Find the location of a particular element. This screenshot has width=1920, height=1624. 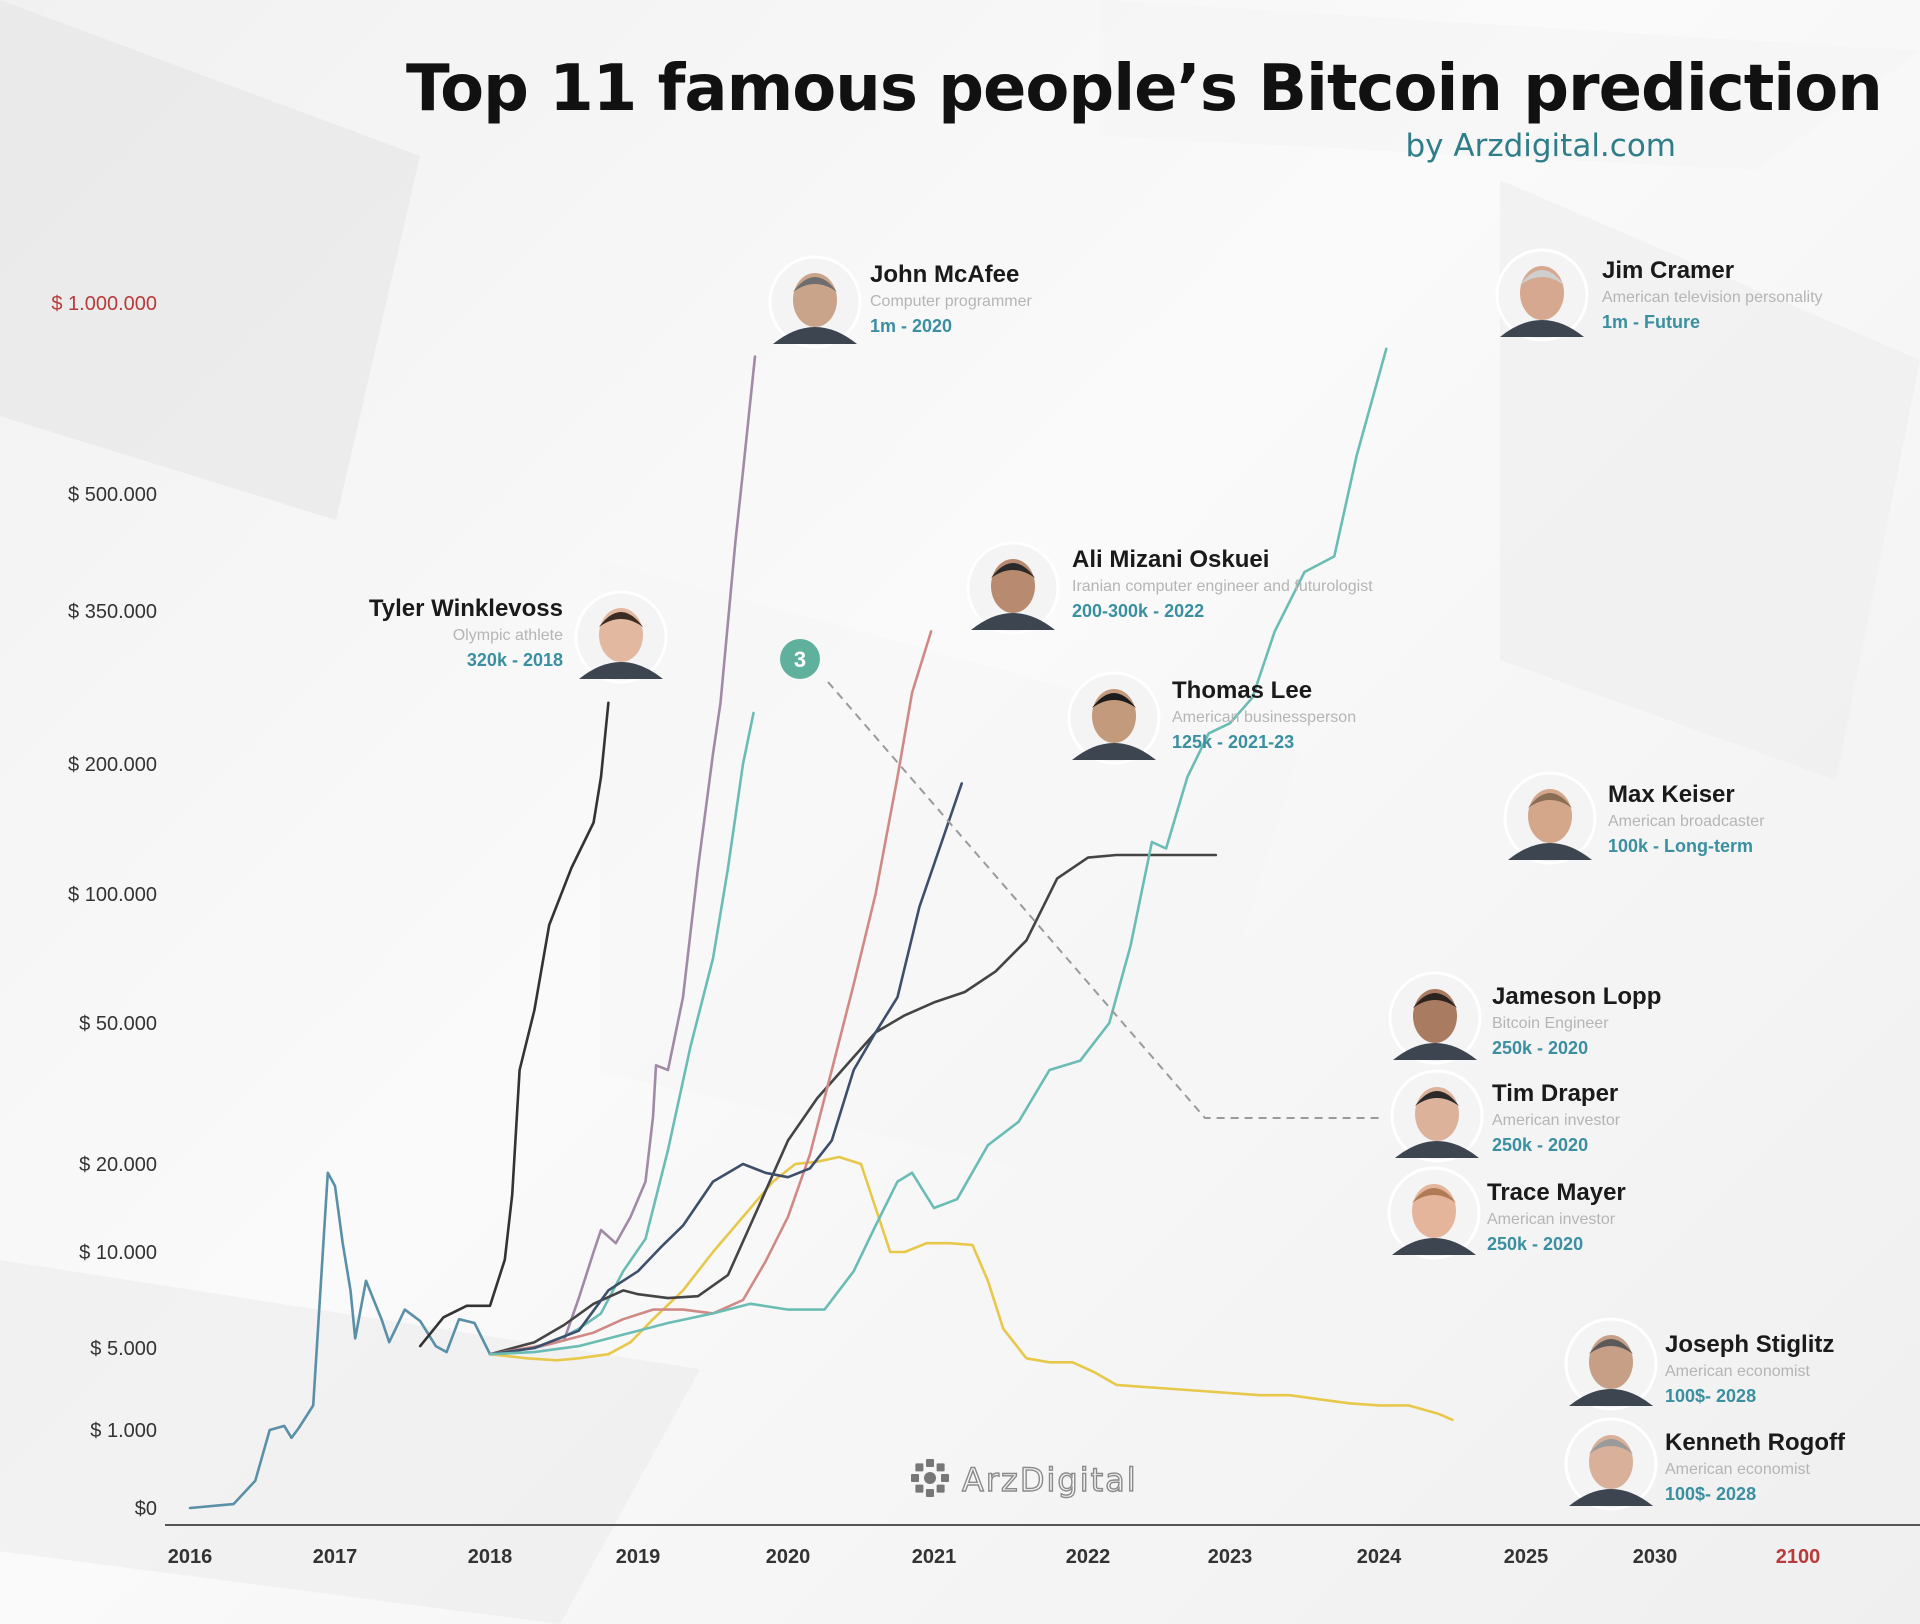

x-tick-label: 2025 is located at coordinates (1526, 1557).